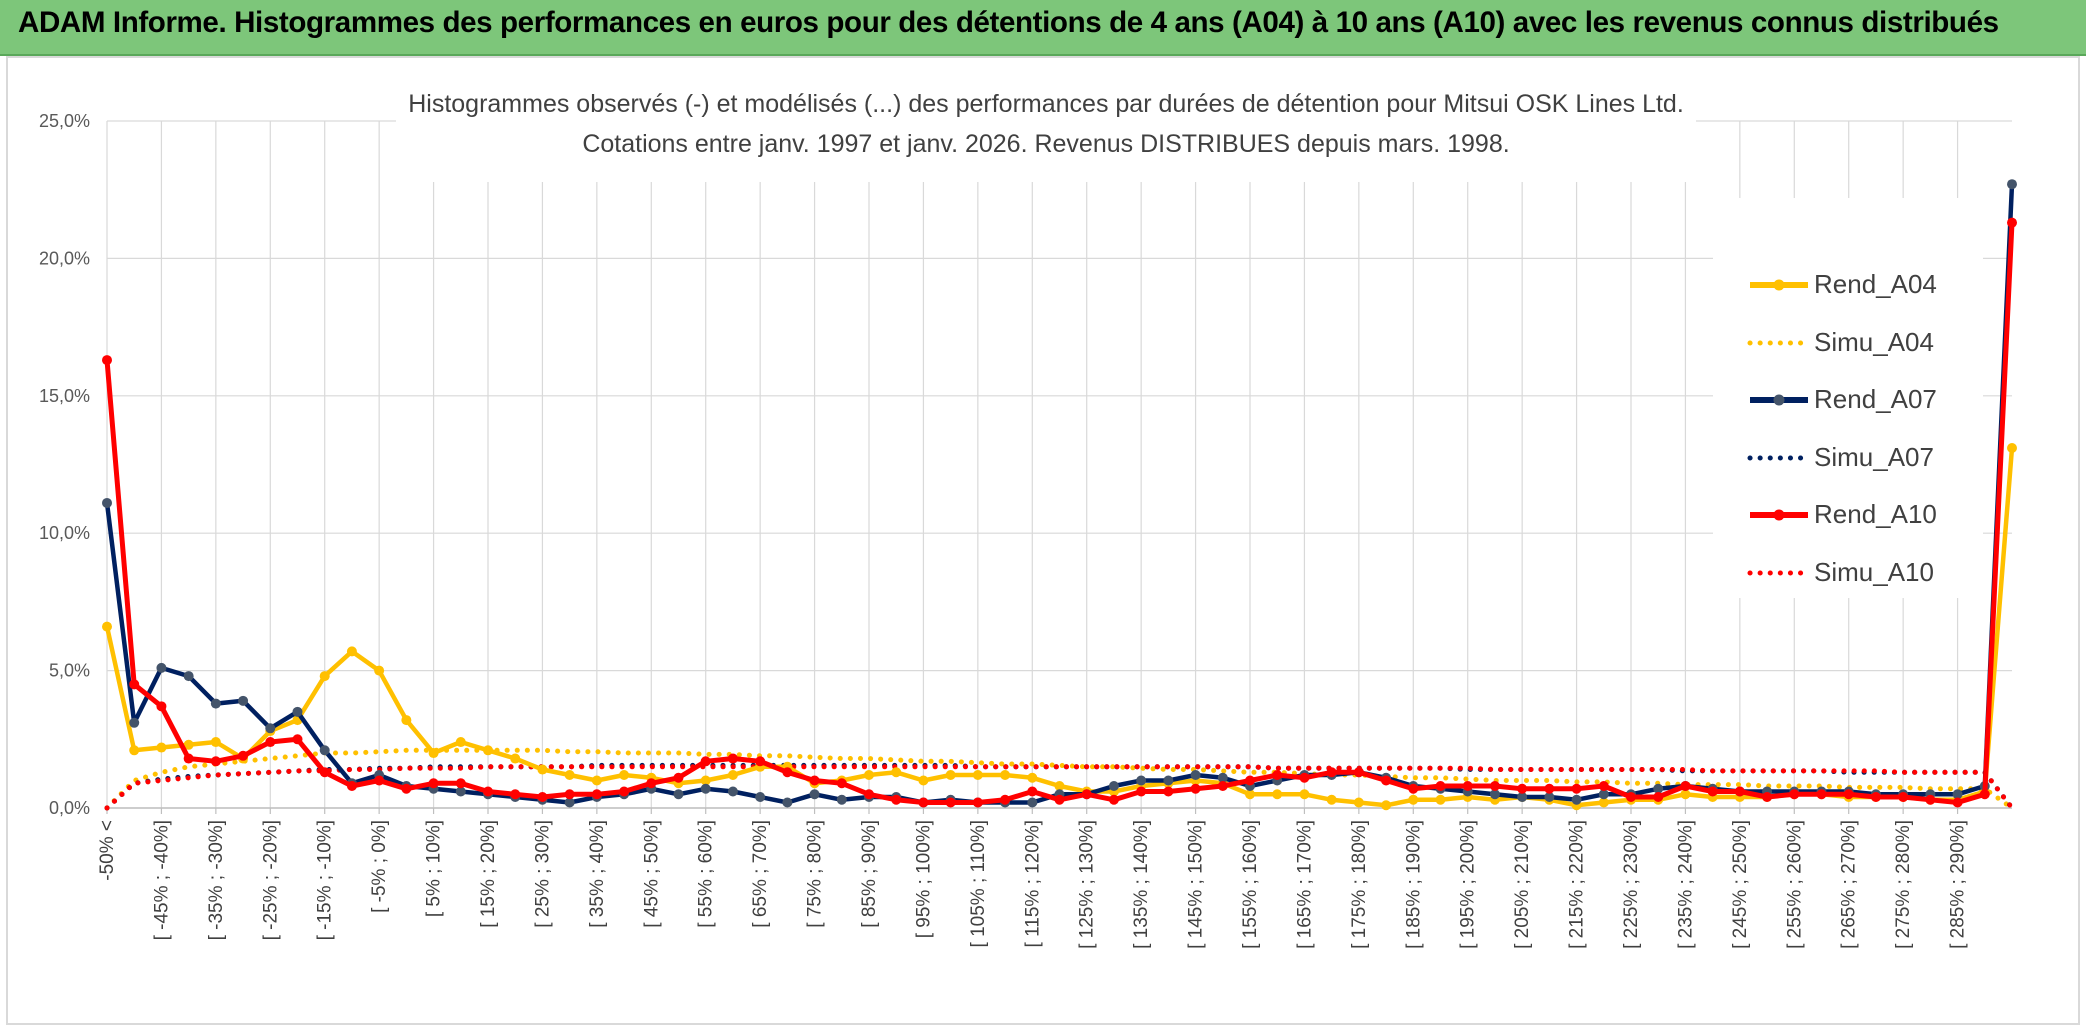 This screenshot has width=2086, height=1033. I want to click on x-tick-label: [ 55% ; 60%], so click(706, 874).